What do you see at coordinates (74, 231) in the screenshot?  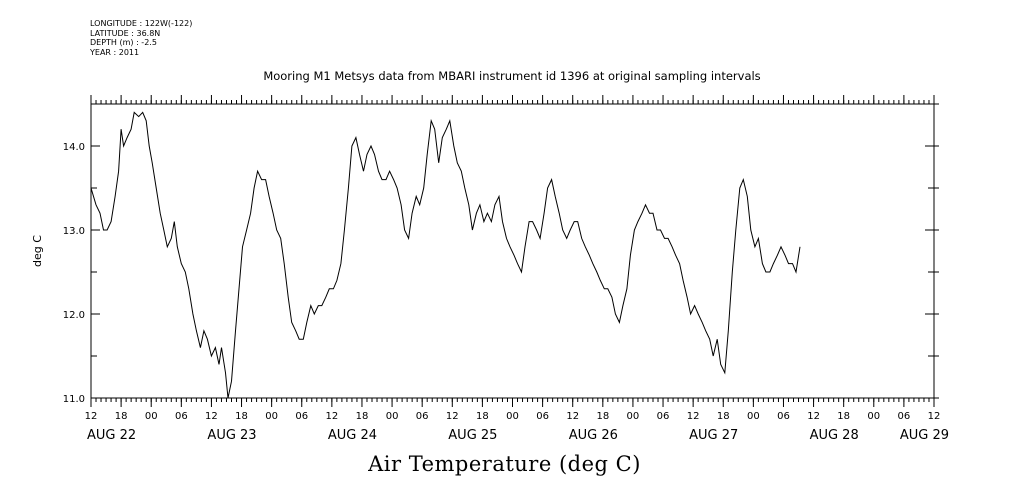 I see `y-tick-label: 13.0` at bounding box center [74, 231].